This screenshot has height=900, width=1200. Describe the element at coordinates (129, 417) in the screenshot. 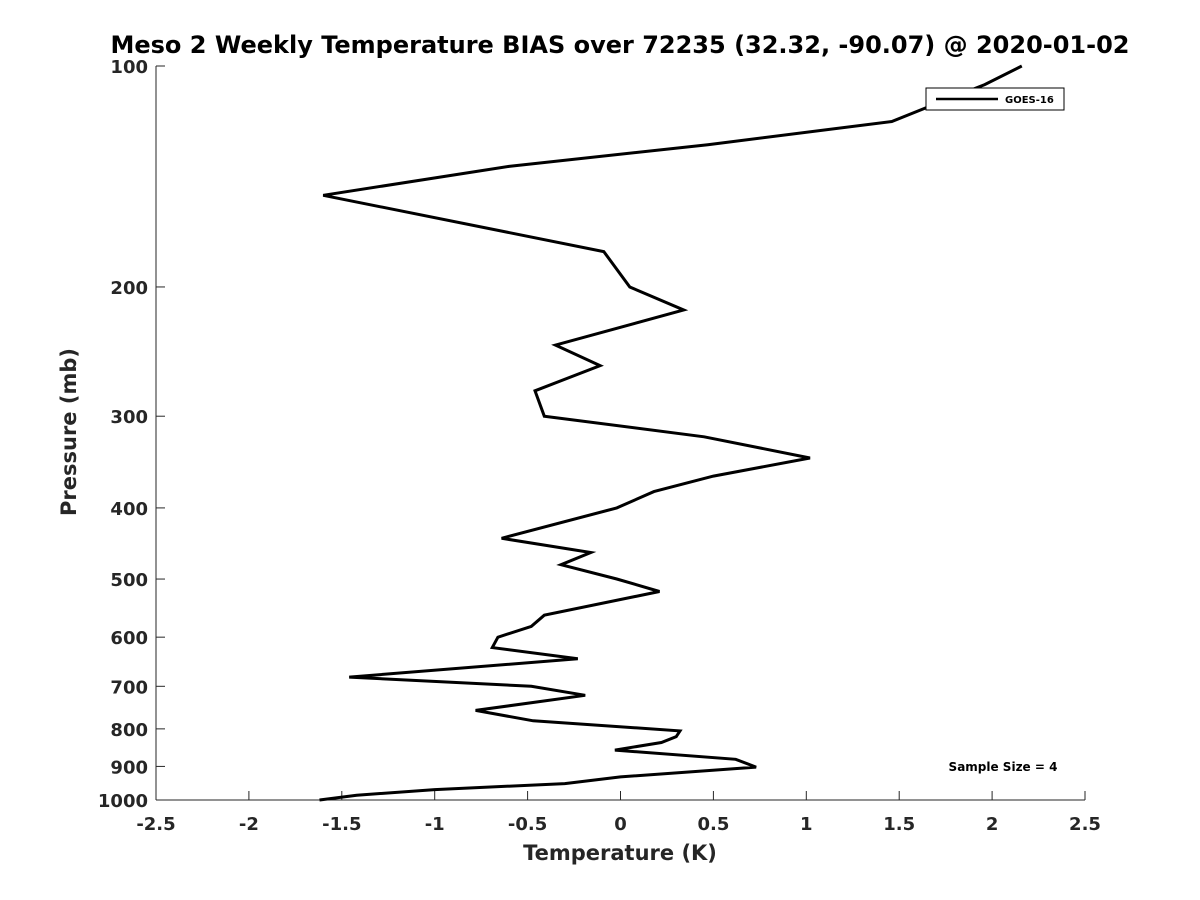

I see `y-tick-label: 300` at that location.